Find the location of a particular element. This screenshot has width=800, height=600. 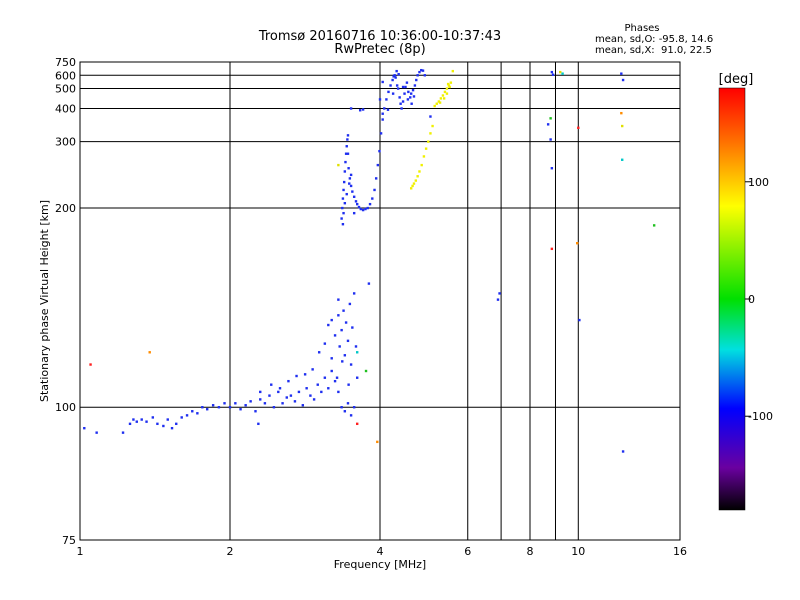

y-tick-label: 750 is located at coordinates (65, 62).